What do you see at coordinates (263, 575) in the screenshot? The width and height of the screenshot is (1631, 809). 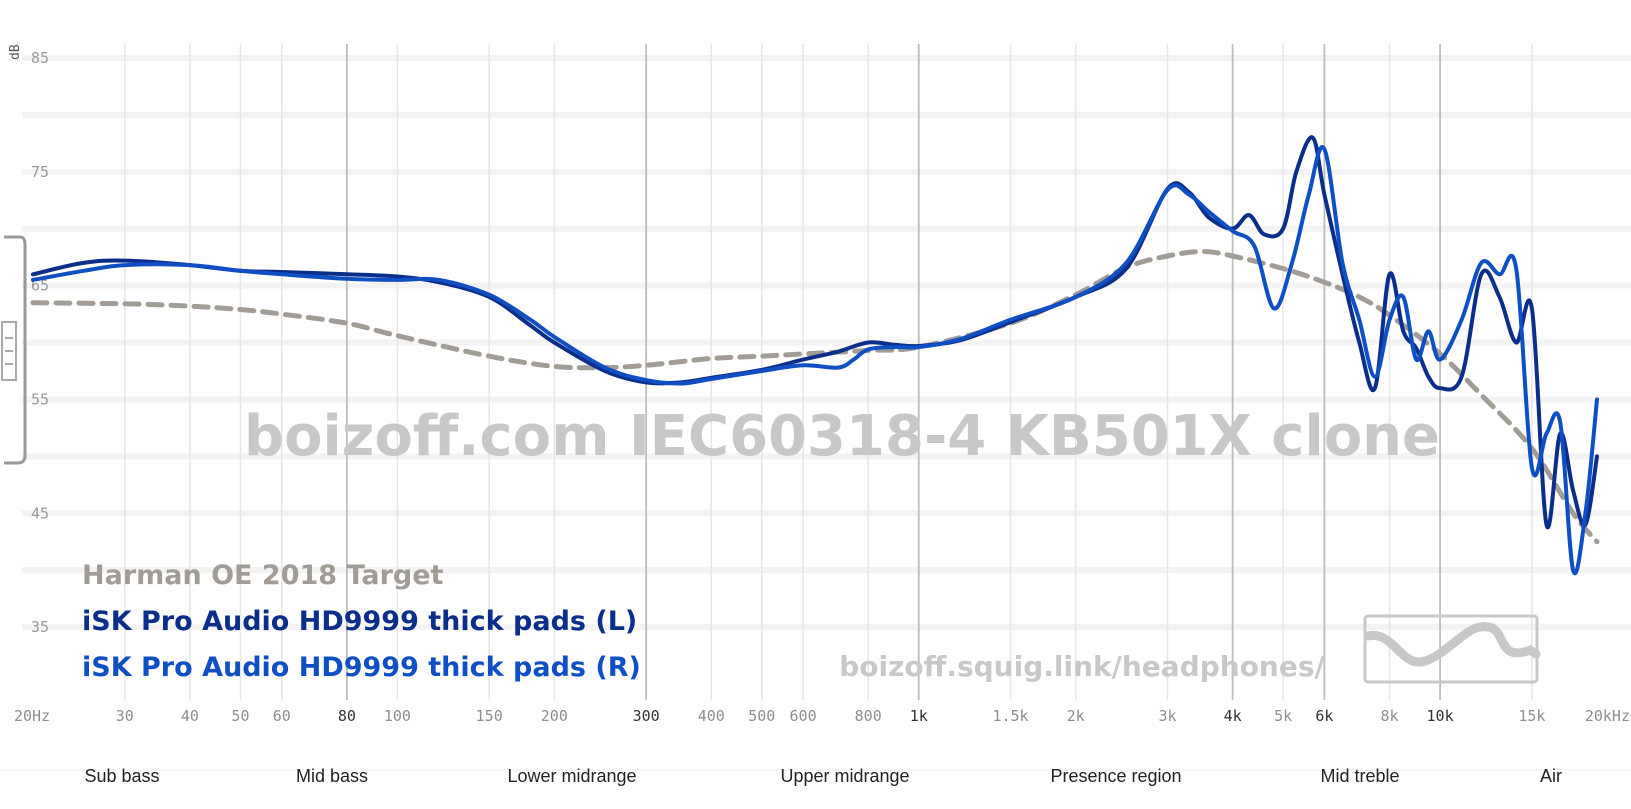 I see `legend-item-target: Harman OE 2018 Target` at bounding box center [263, 575].